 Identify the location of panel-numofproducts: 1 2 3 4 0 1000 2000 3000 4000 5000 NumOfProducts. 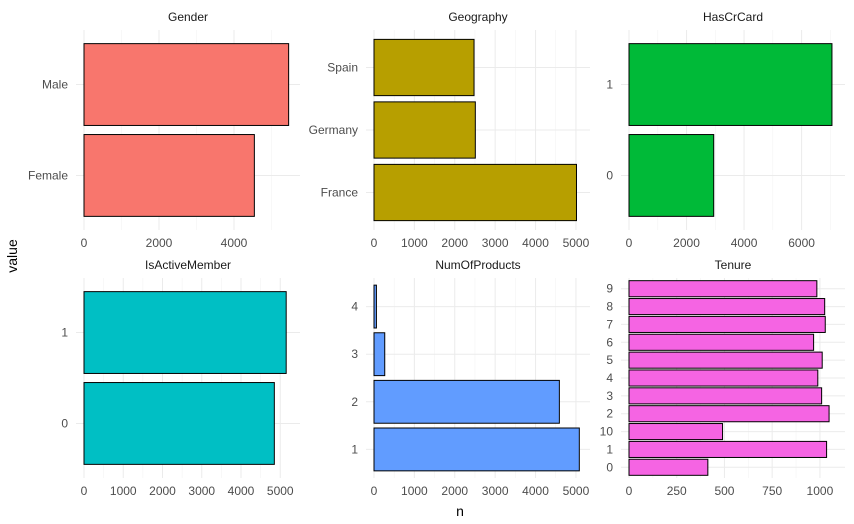
(470, 378).